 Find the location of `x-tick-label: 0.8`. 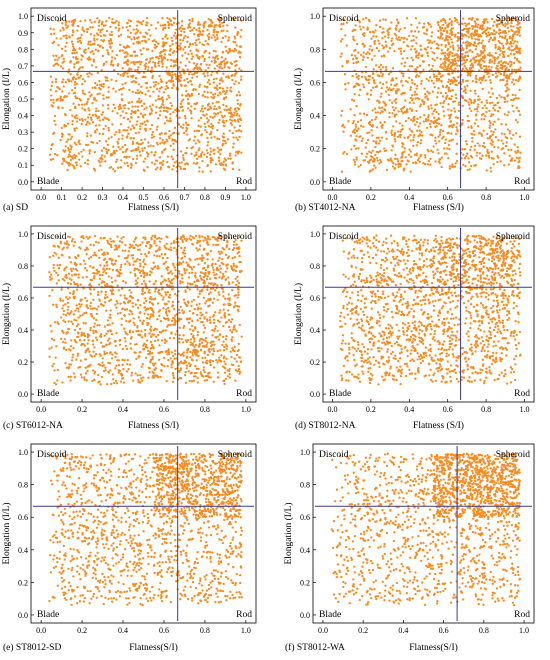

x-tick-label: 0.8 is located at coordinates (205, 197).